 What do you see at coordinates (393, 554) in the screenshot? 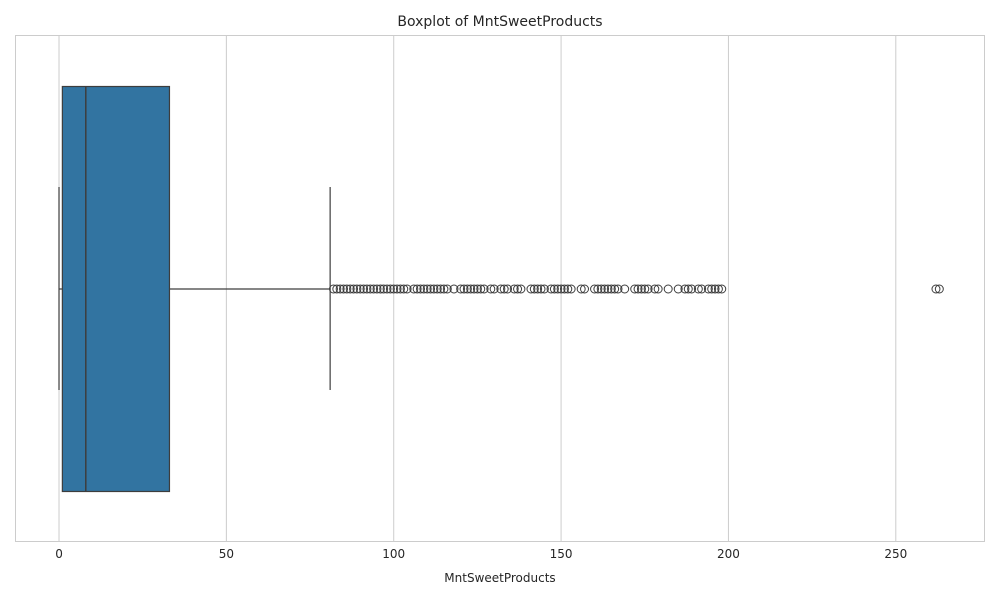
I see `x-tick-label: 100` at bounding box center [393, 554].